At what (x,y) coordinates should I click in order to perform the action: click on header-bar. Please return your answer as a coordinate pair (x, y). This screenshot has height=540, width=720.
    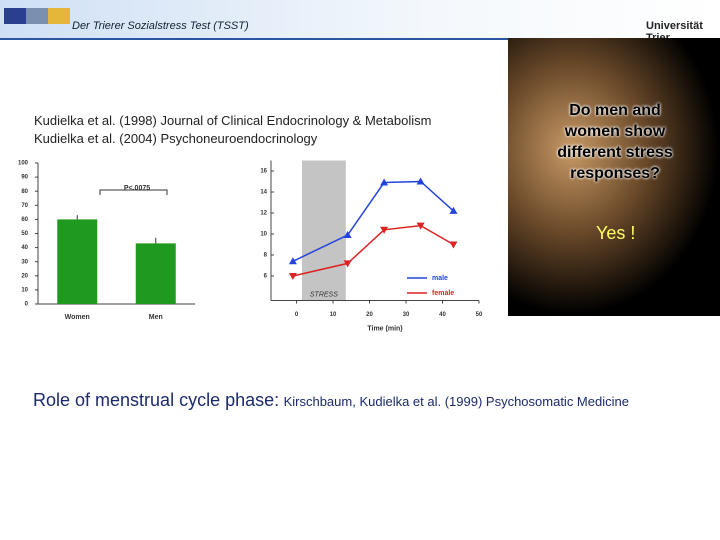
    Looking at the image, I should click on (360, 20).